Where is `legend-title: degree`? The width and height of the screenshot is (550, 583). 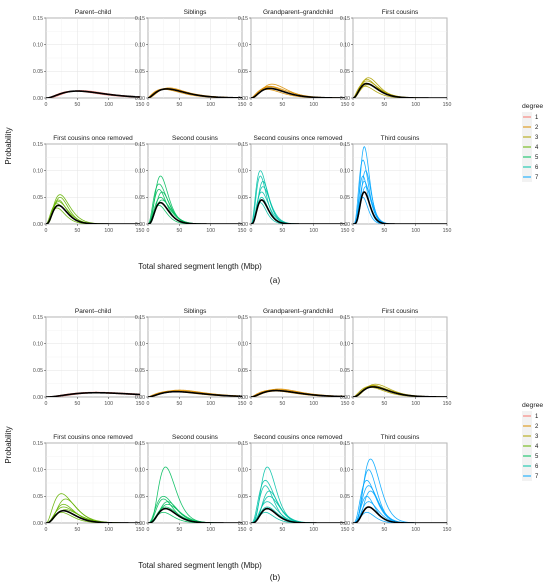 legend-title: degree is located at coordinates (532, 106).